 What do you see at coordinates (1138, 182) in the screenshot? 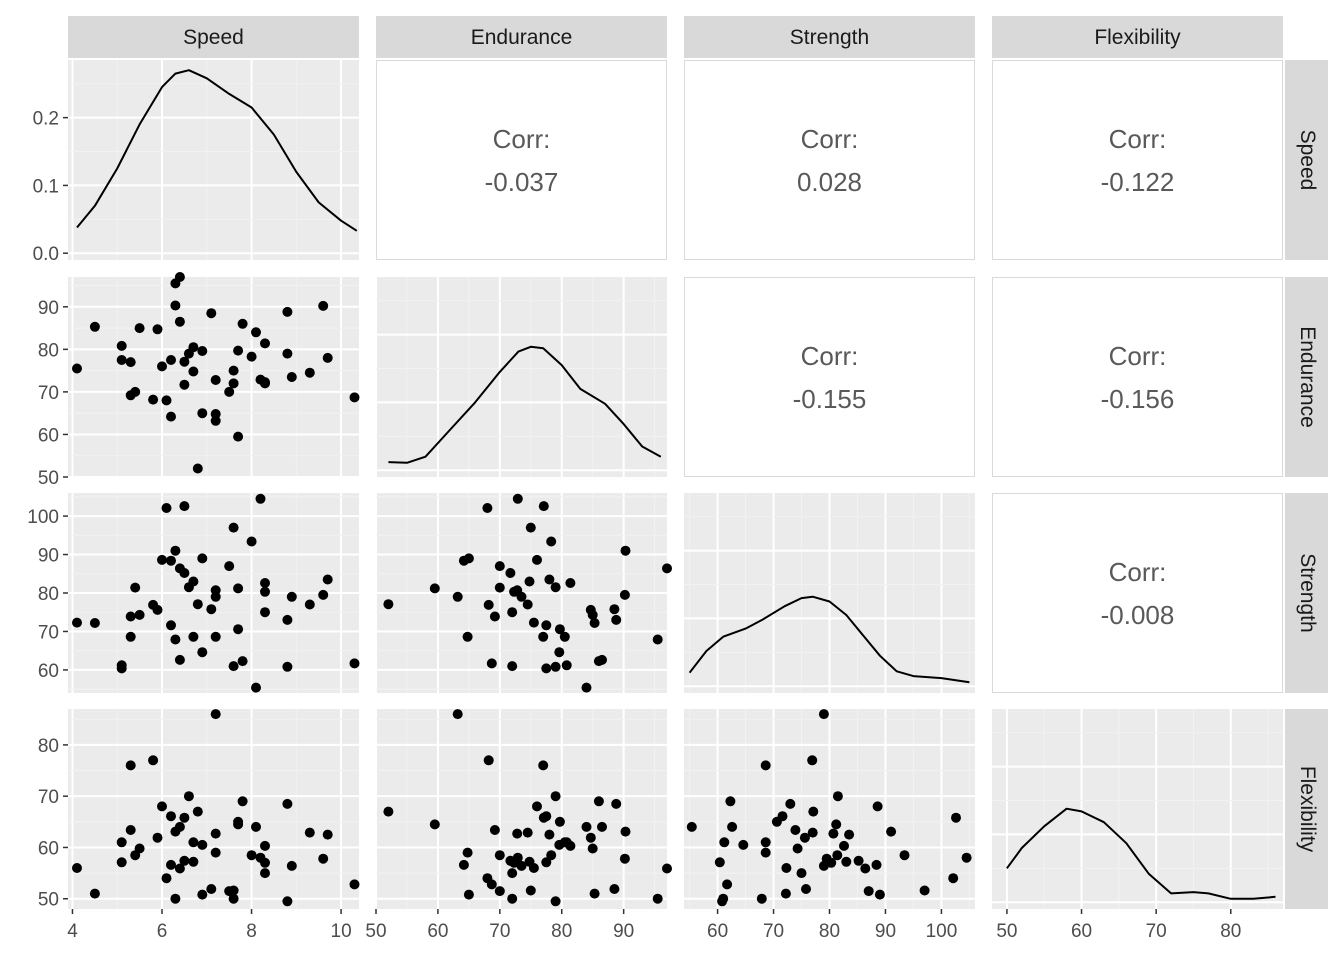
I see `corr-value: -0.122` at bounding box center [1138, 182].